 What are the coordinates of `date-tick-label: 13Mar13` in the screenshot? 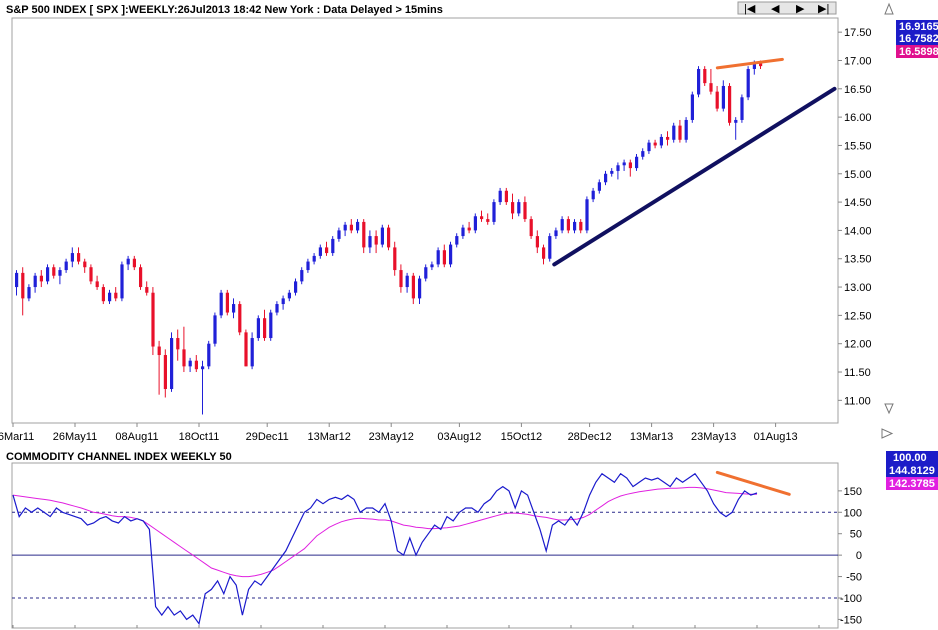 It's located at (651, 437).